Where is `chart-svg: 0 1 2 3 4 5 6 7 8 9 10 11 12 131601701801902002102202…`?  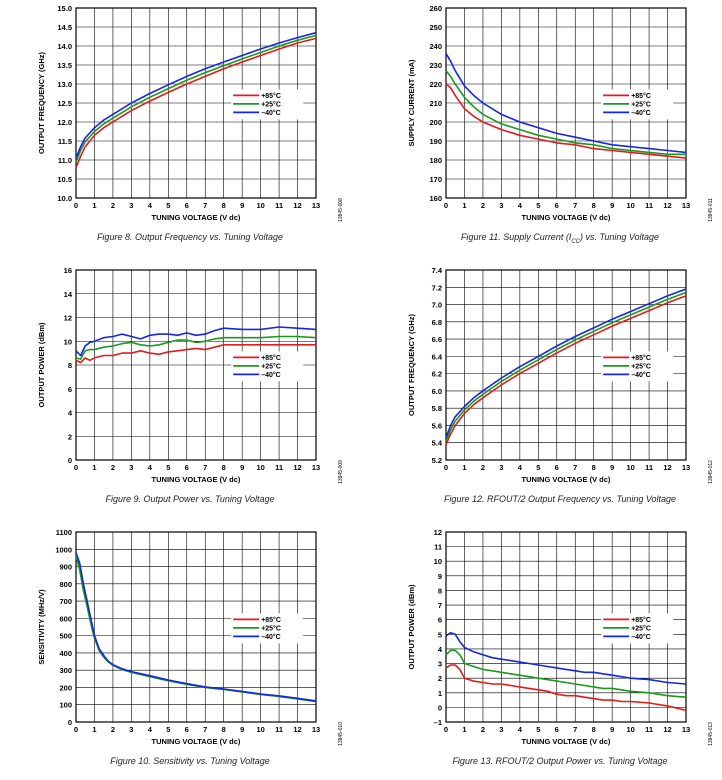 chart-svg: 0 1 2 3 4 5 6 7 8 9 10 11 12 131601701801902002102202… is located at coordinates (560, 113).